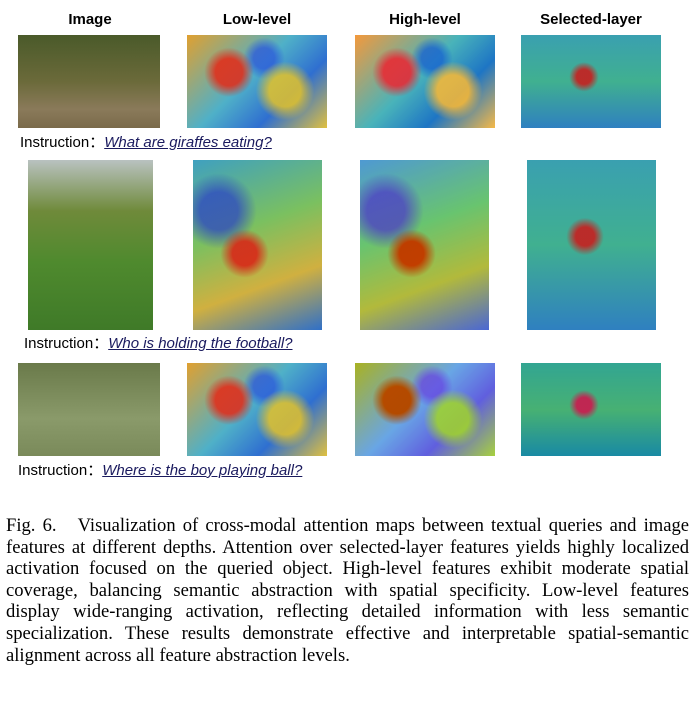 Image resolution: width=700 pixels, height=723 pixels. I want to click on column-header: Low-level, so click(257, 19).